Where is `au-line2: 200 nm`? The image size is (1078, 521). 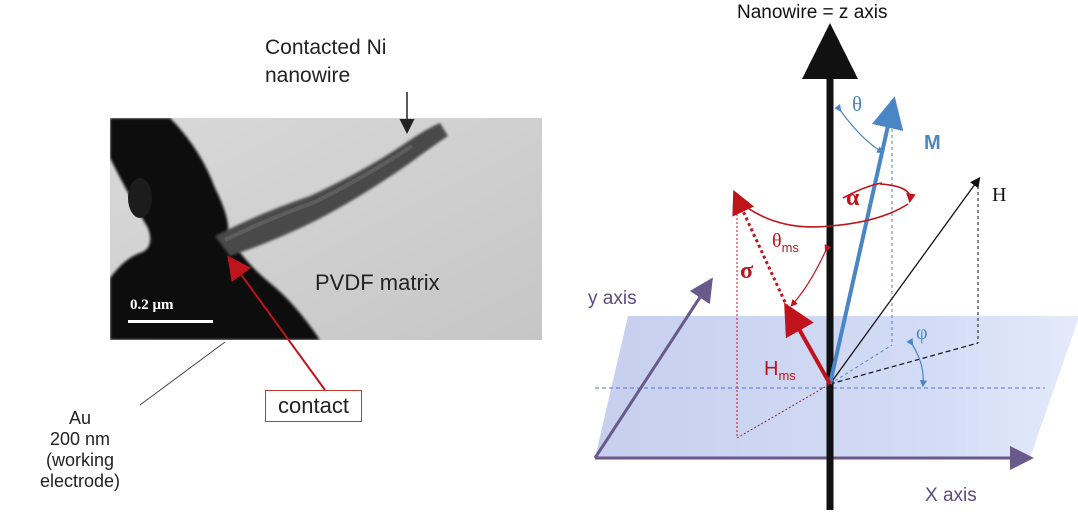 au-line2: 200 nm is located at coordinates (80, 439).